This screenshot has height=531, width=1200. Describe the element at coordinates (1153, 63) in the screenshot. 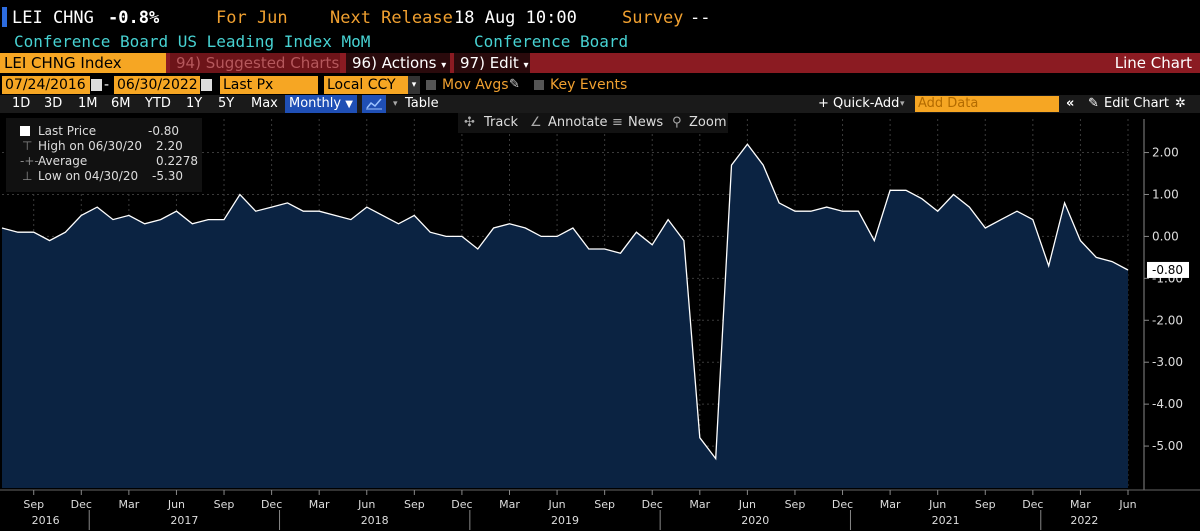

I see `chart-type-label: Line Chart` at that location.